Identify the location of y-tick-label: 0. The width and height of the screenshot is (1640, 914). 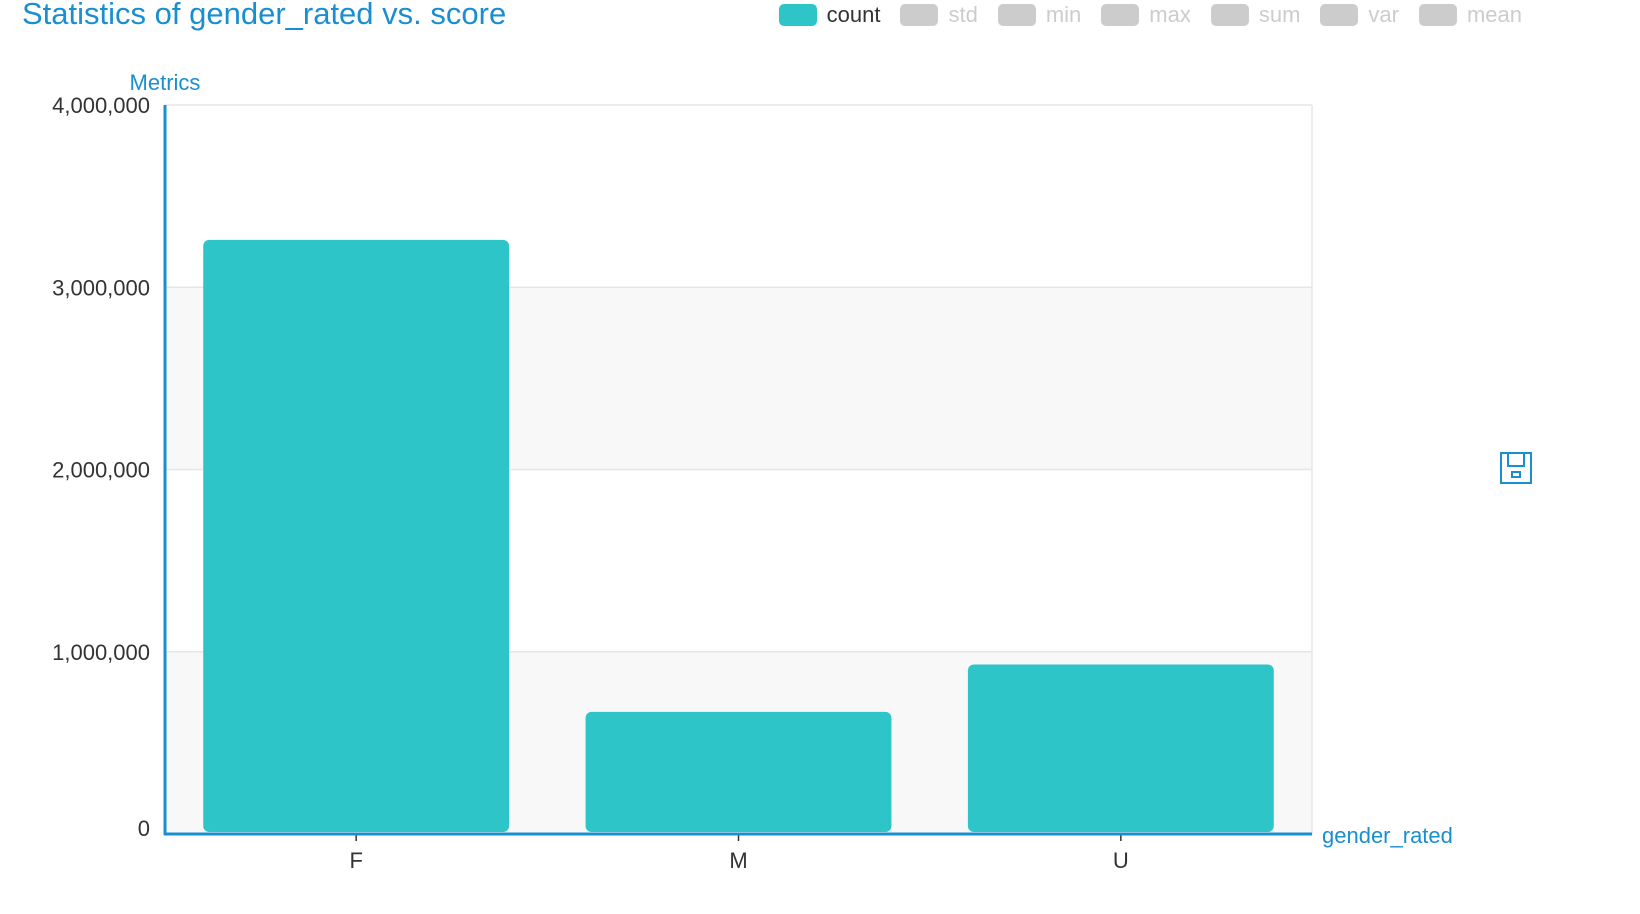
(144, 828).